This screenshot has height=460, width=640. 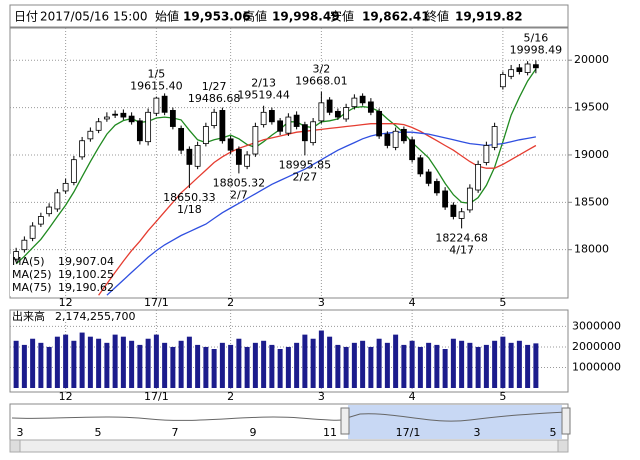 I want to click on header-label: 安値, so click(x=342, y=16).